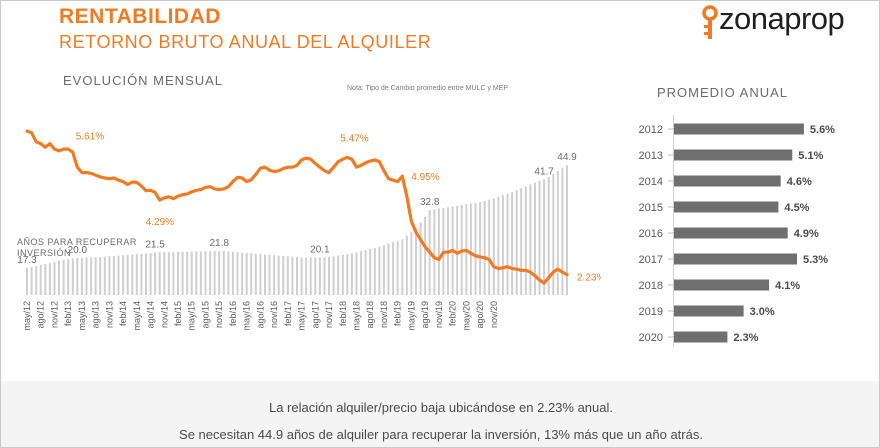  What do you see at coordinates (430, 202) in the screenshot?
I see `years-value-label: 32.8` at bounding box center [430, 202].